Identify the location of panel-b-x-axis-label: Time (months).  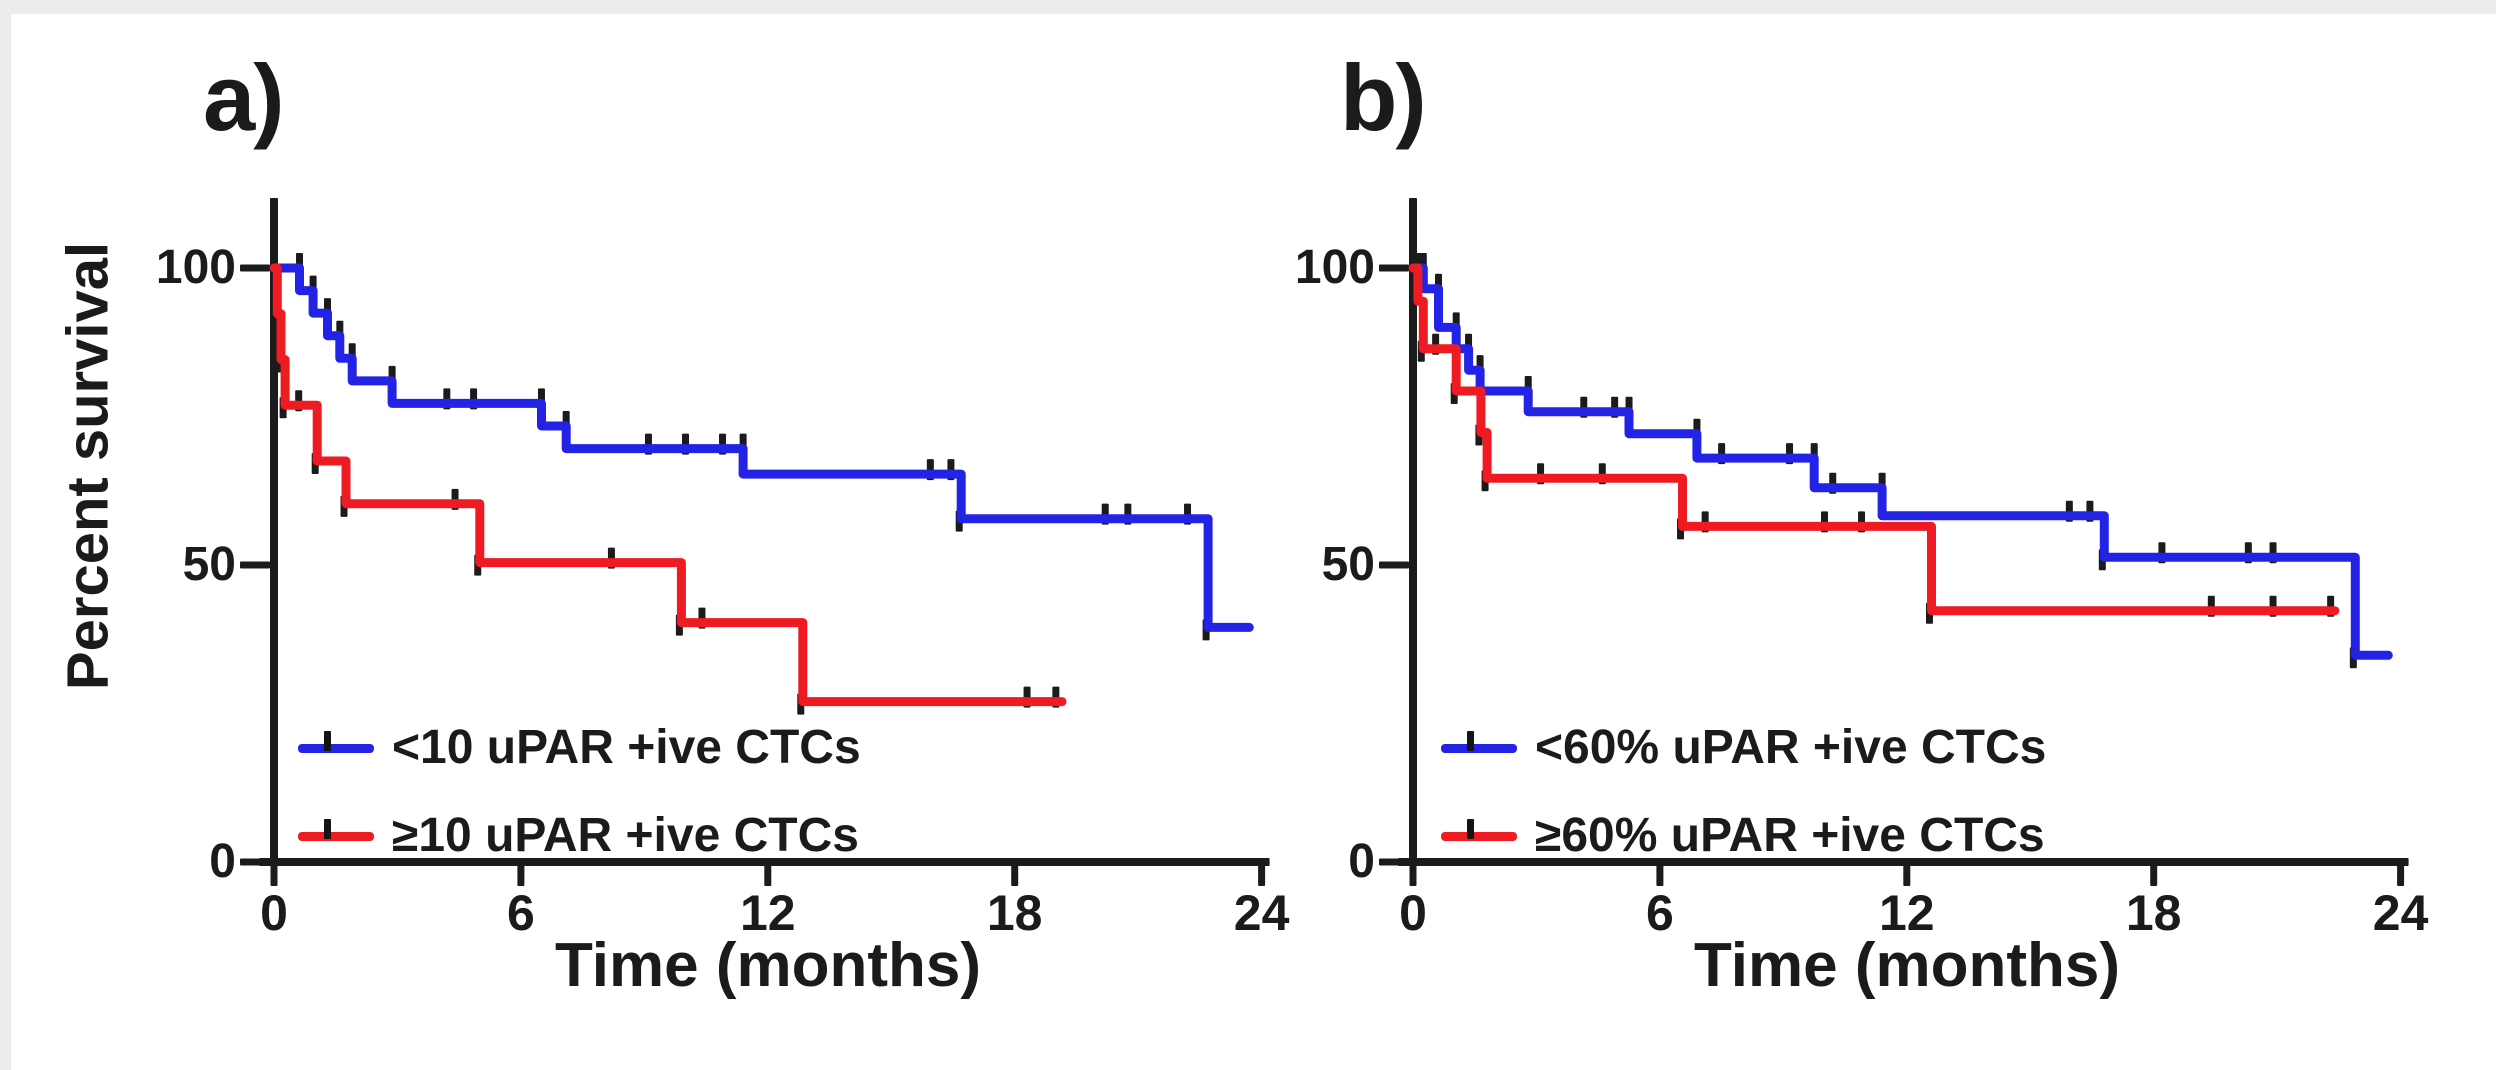
(1907, 965).